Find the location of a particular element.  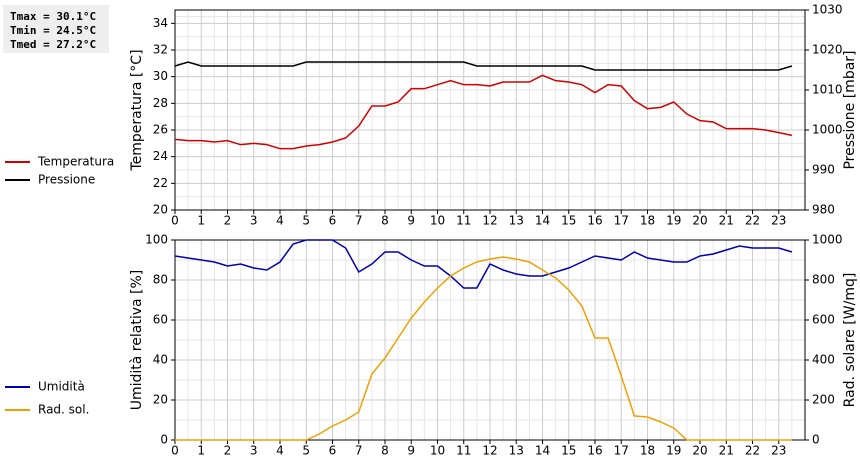

legend-label: Rad. sol. is located at coordinates (63, 410).